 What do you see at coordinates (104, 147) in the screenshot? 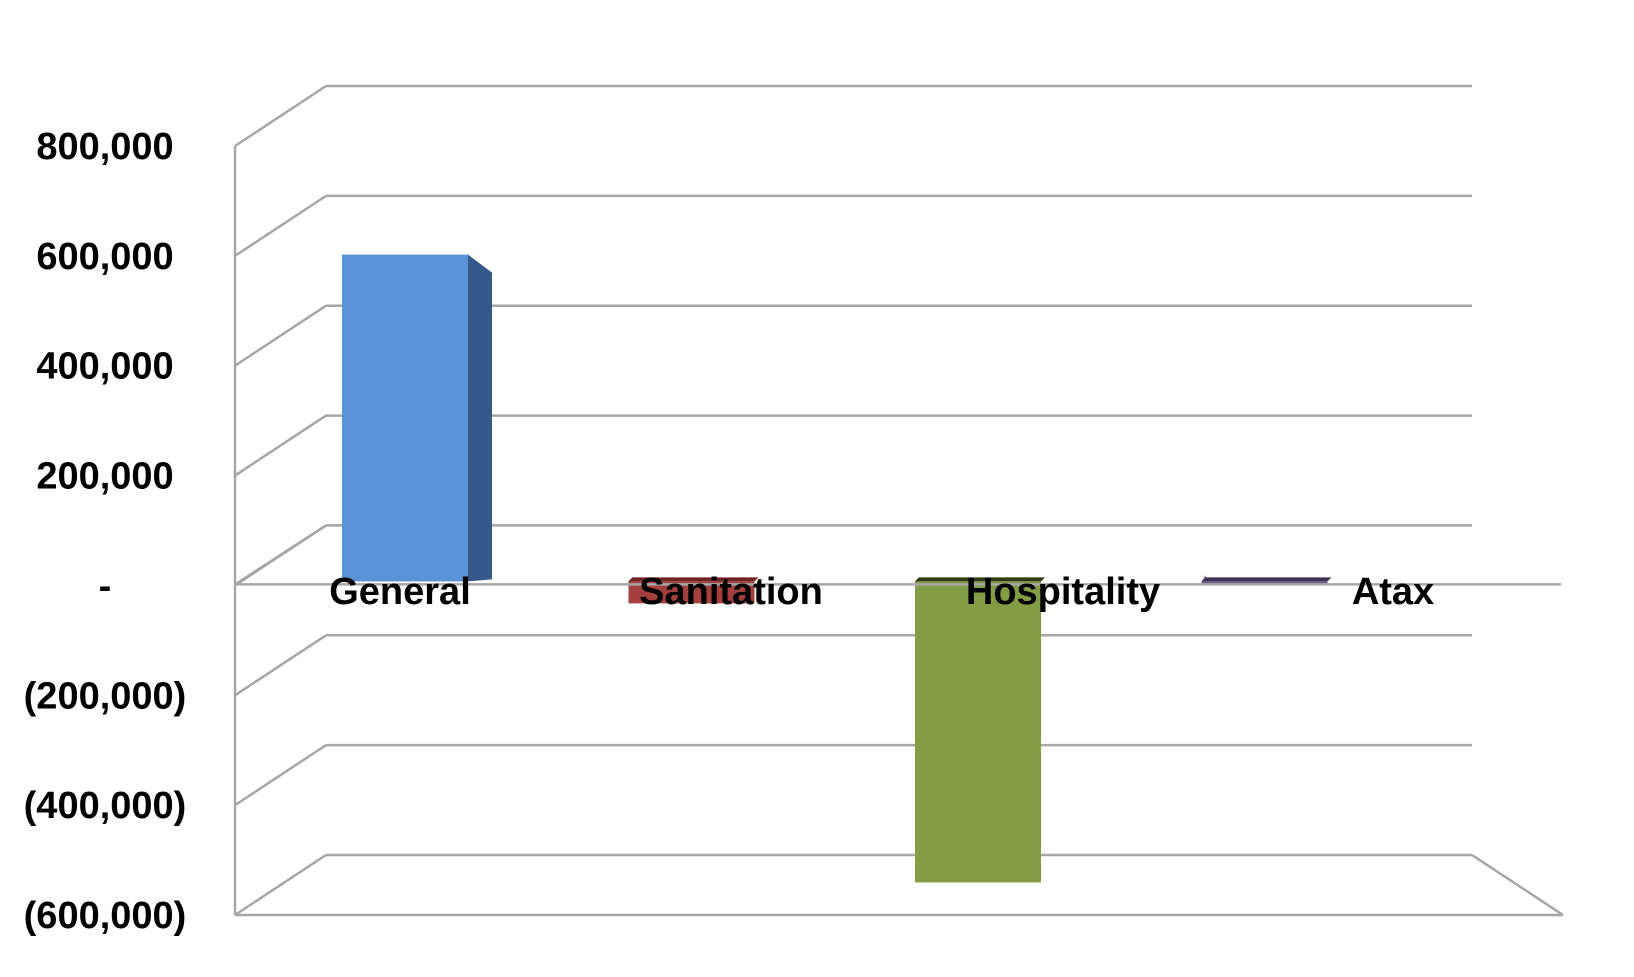
I see `y-tick-label: 800,000` at bounding box center [104, 147].